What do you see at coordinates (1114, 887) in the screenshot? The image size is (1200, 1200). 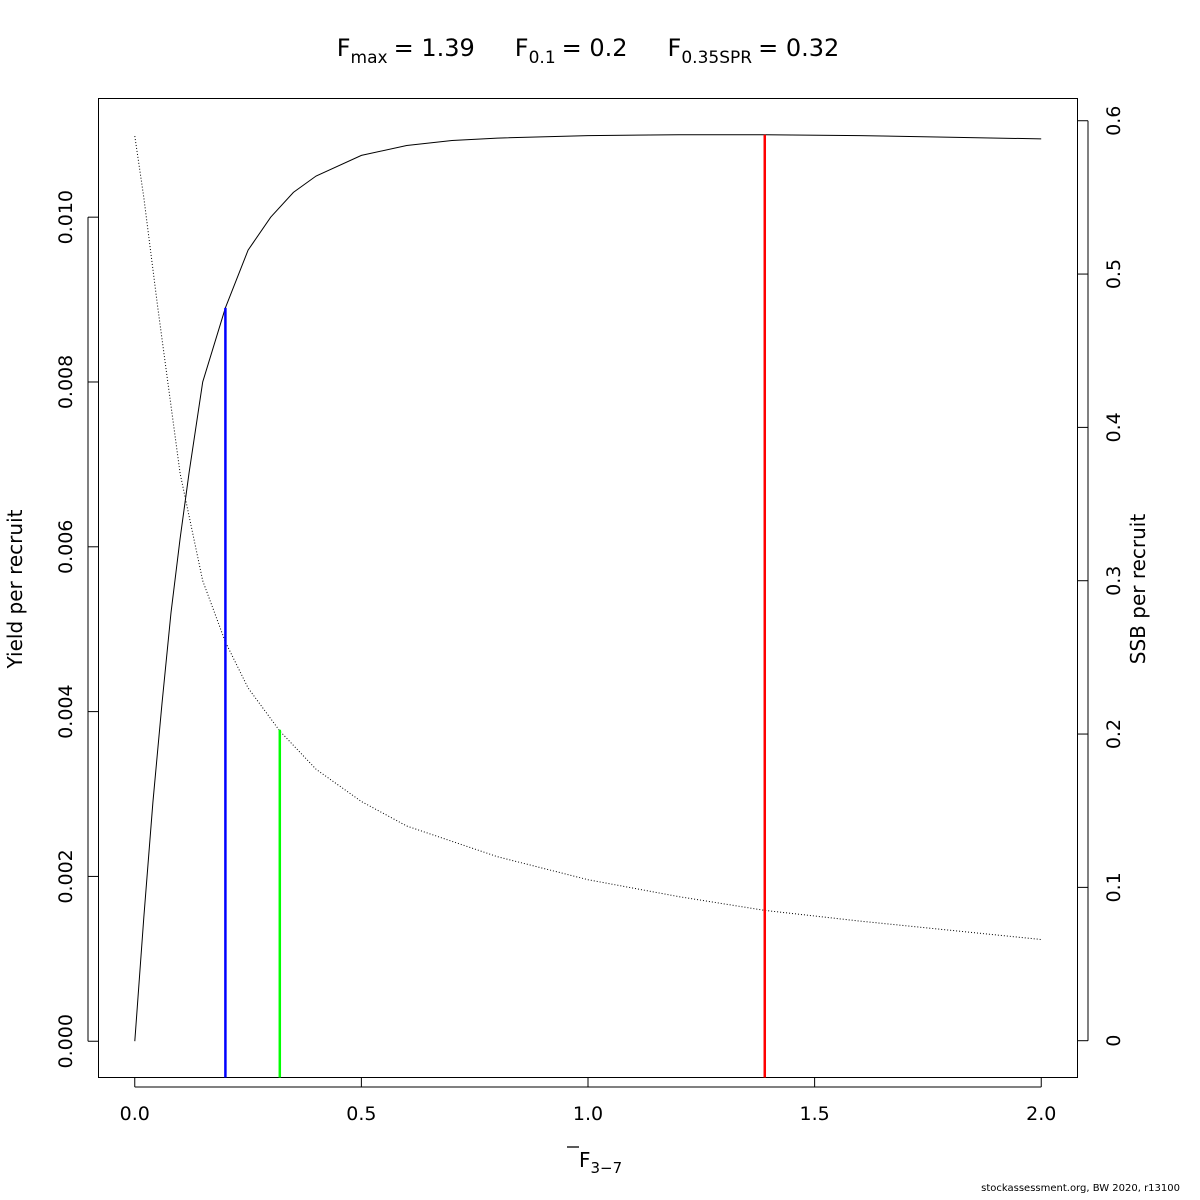 I see `y2-tick-label: 0.1` at bounding box center [1114, 887].